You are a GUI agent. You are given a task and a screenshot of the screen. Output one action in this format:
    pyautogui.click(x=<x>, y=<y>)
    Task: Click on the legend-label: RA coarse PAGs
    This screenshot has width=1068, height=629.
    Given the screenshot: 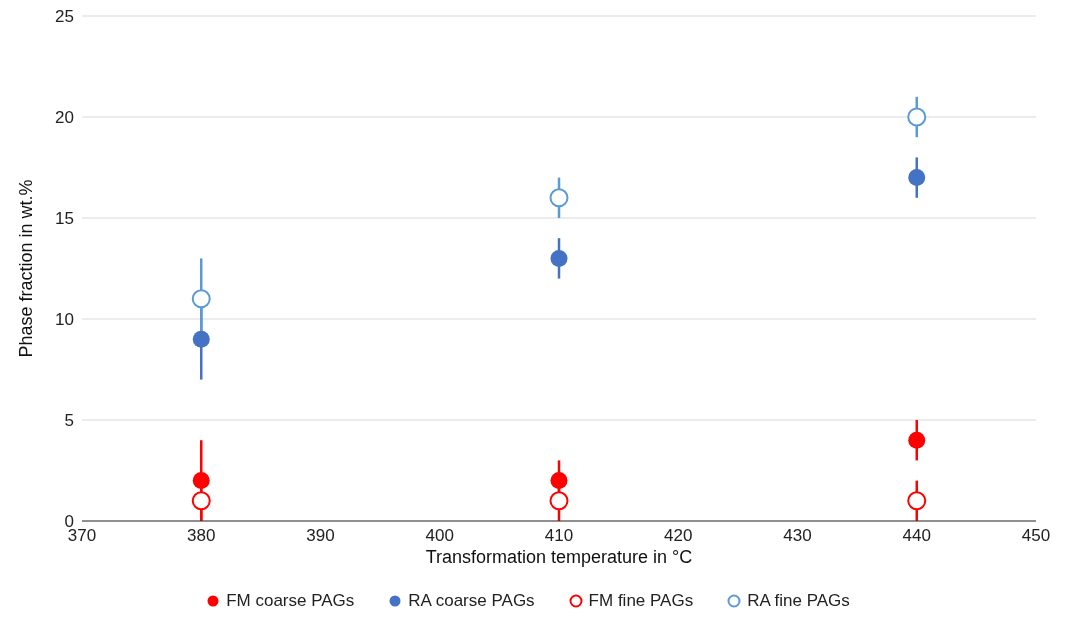 What is the action you would take?
    pyautogui.click(x=471, y=601)
    